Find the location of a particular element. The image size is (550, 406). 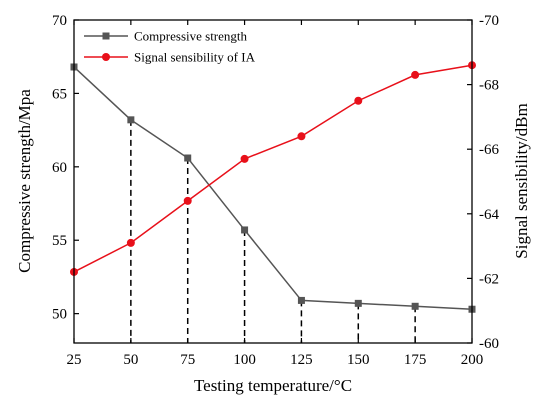

x-tick-label: 100 is located at coordinates (244, 360).